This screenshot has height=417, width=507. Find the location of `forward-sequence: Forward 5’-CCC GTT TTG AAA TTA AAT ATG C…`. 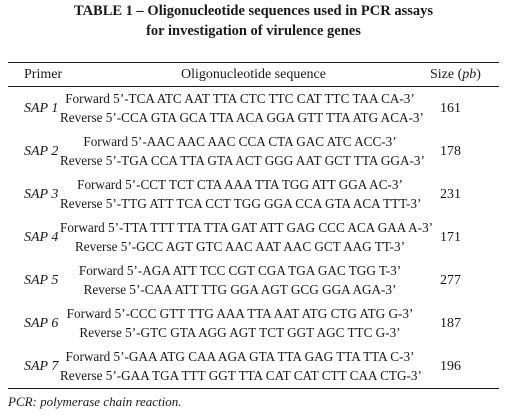

forward-sequence: Forward 5’-CCC GTT TTG AAA TTA AAT ATG C… is located at coordinates (240, 313).